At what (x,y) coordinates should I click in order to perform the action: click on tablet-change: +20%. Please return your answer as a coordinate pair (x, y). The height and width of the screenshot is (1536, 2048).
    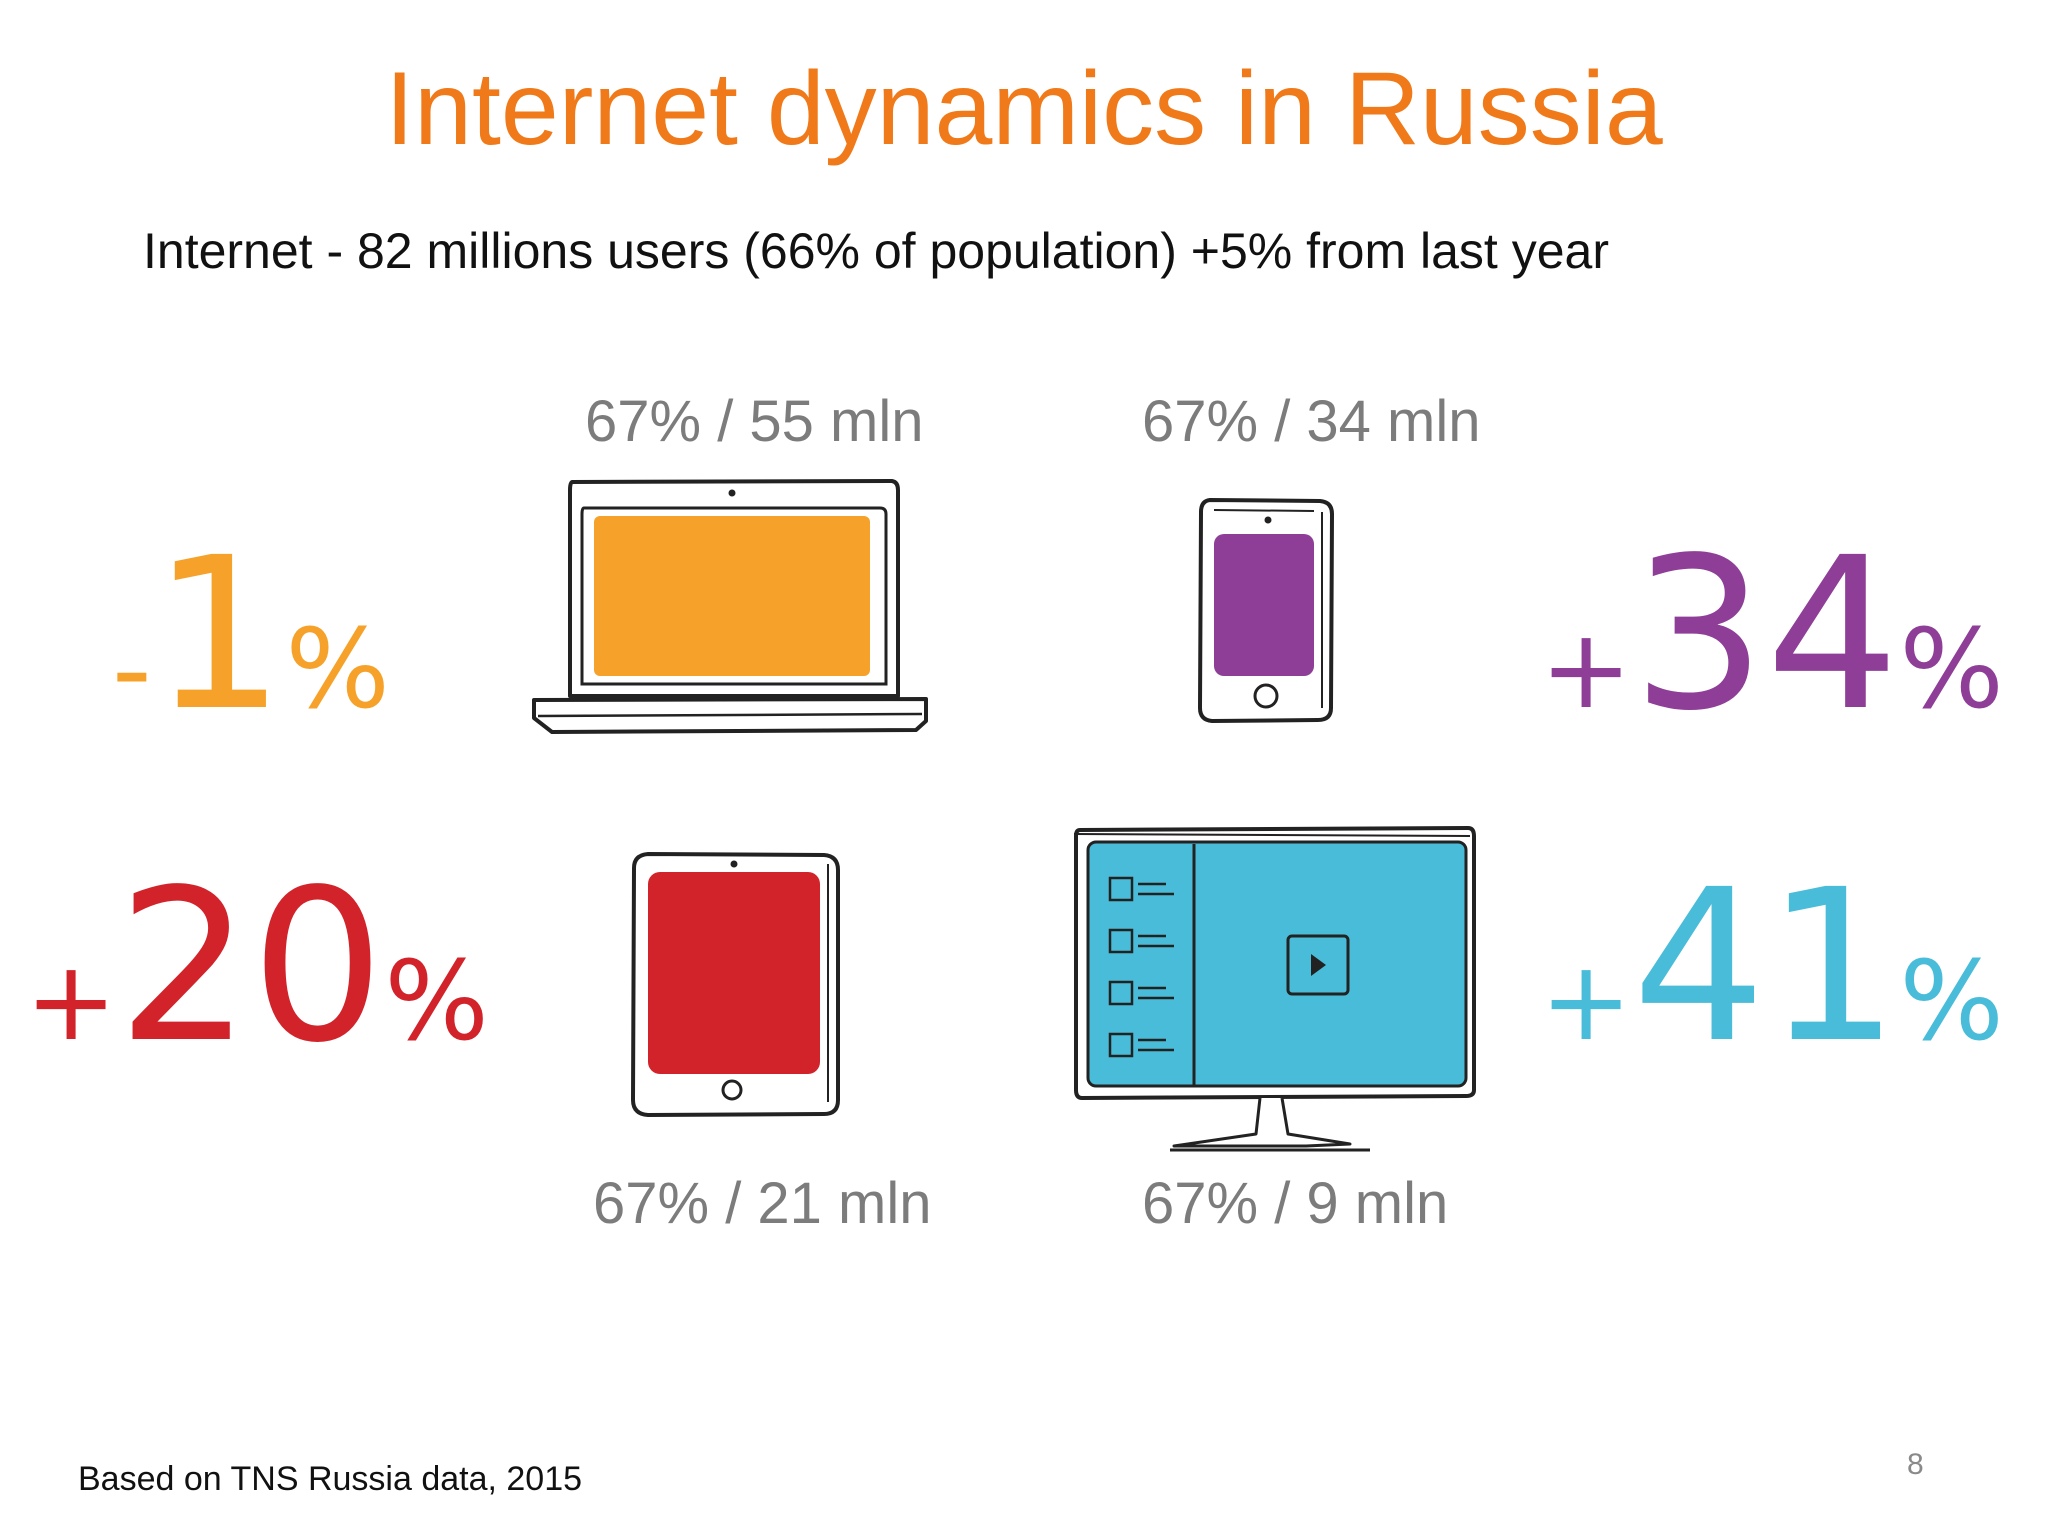
    Looking at the image, I should click on (257, 967).